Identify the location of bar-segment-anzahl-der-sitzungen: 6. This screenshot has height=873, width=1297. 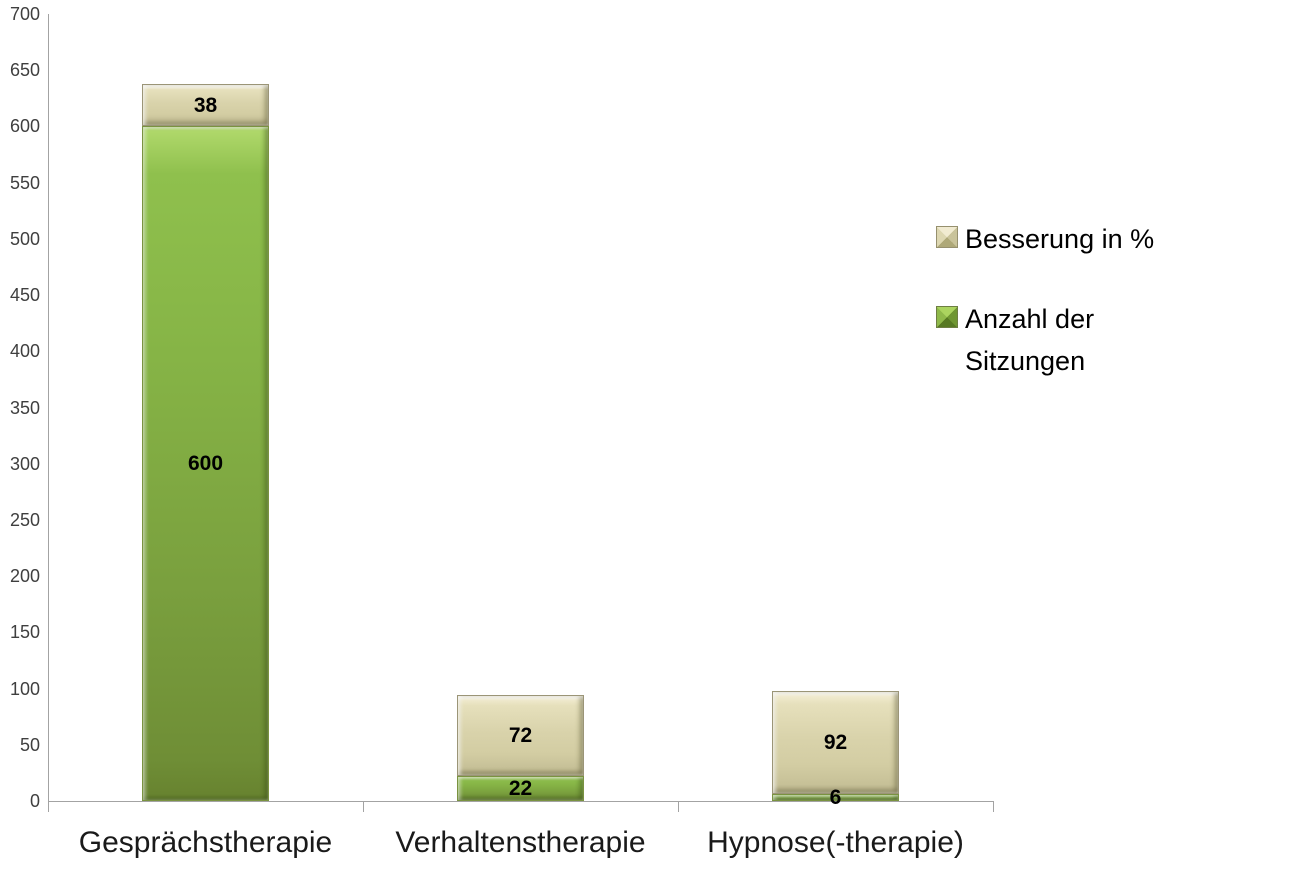
(835, 797).